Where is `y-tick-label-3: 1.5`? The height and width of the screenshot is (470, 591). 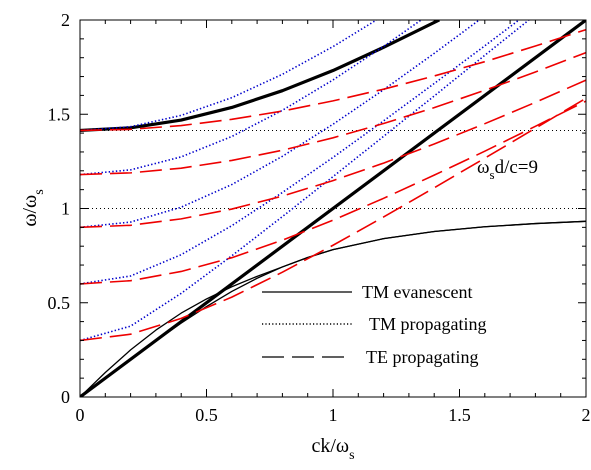 y-tick-label-3: 1.5 is located at coordinates (59, 114).